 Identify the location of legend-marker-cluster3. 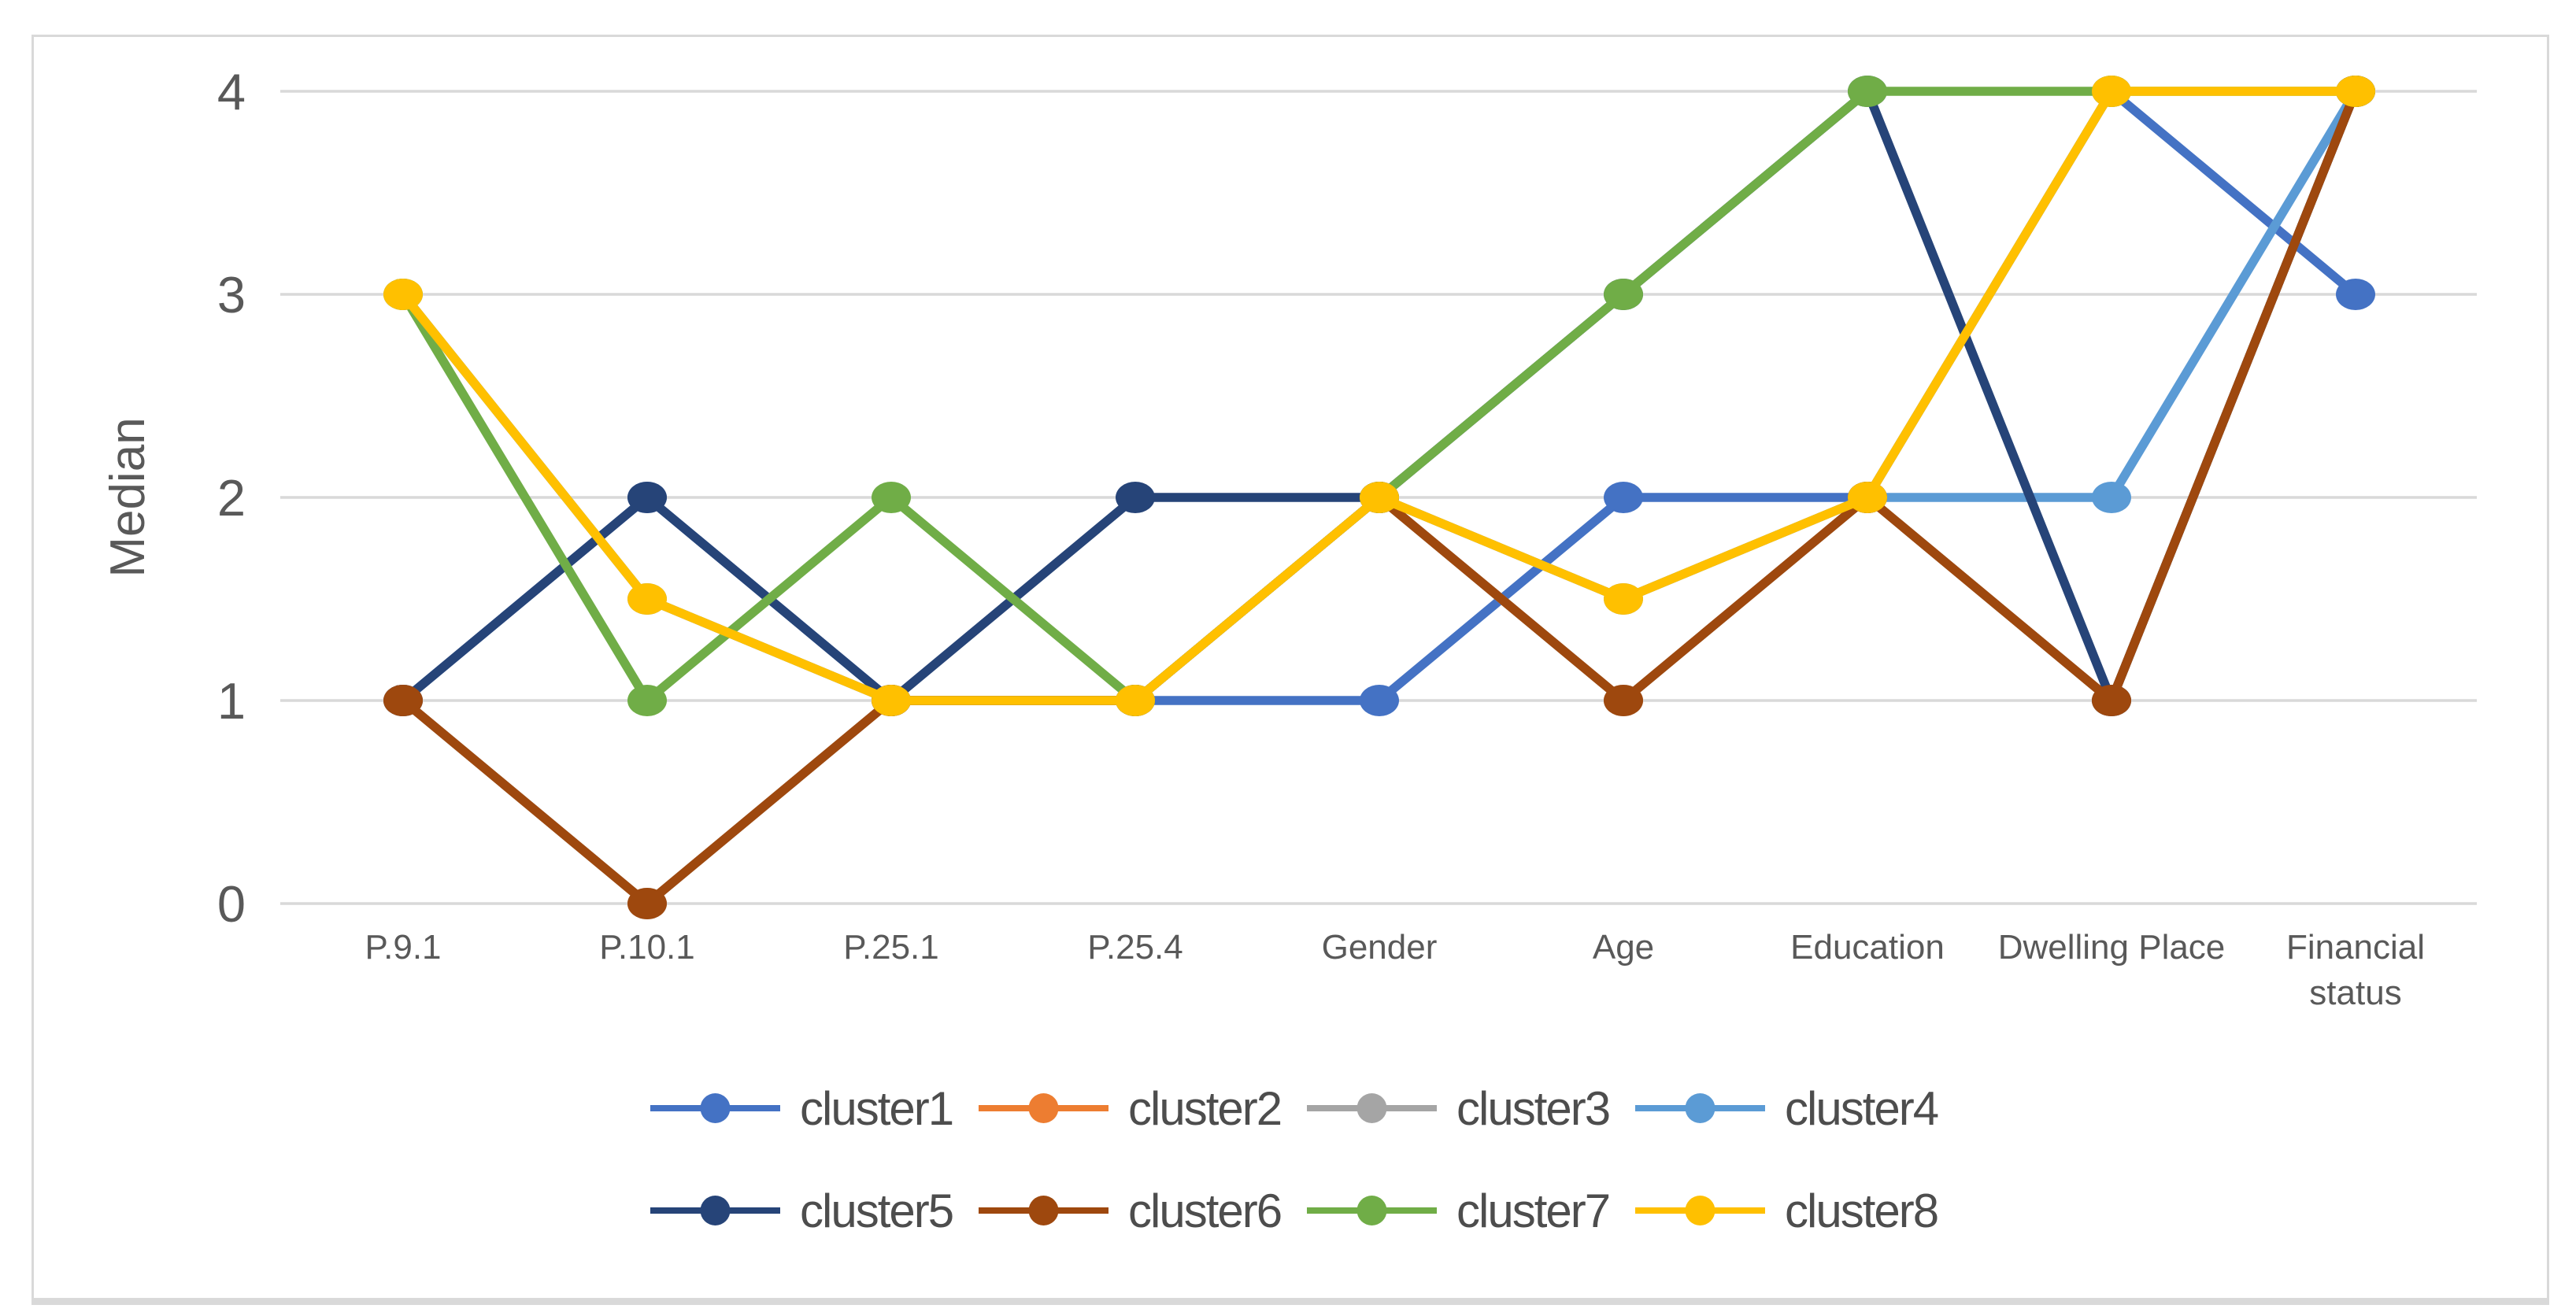
(1371, 1108).